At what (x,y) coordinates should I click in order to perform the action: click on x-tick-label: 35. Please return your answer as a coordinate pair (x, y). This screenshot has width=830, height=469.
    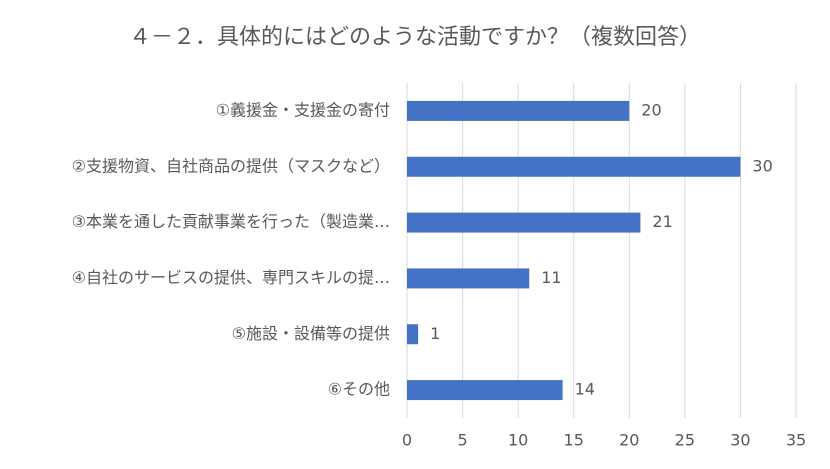
    Looking at the image, I should click on (796, 440).